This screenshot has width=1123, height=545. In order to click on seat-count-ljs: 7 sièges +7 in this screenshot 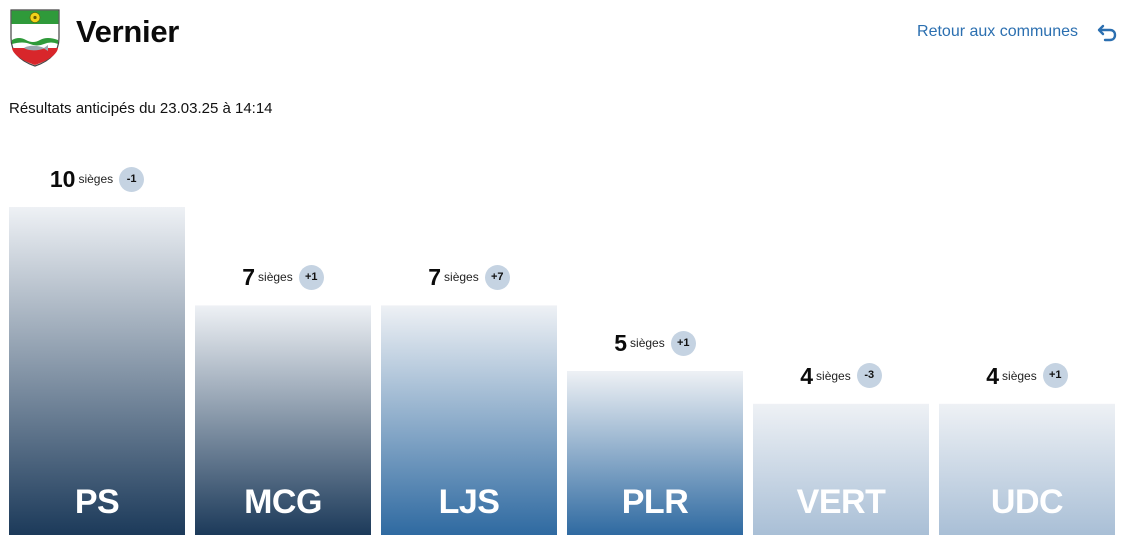, I will do `click(469, 277)`.